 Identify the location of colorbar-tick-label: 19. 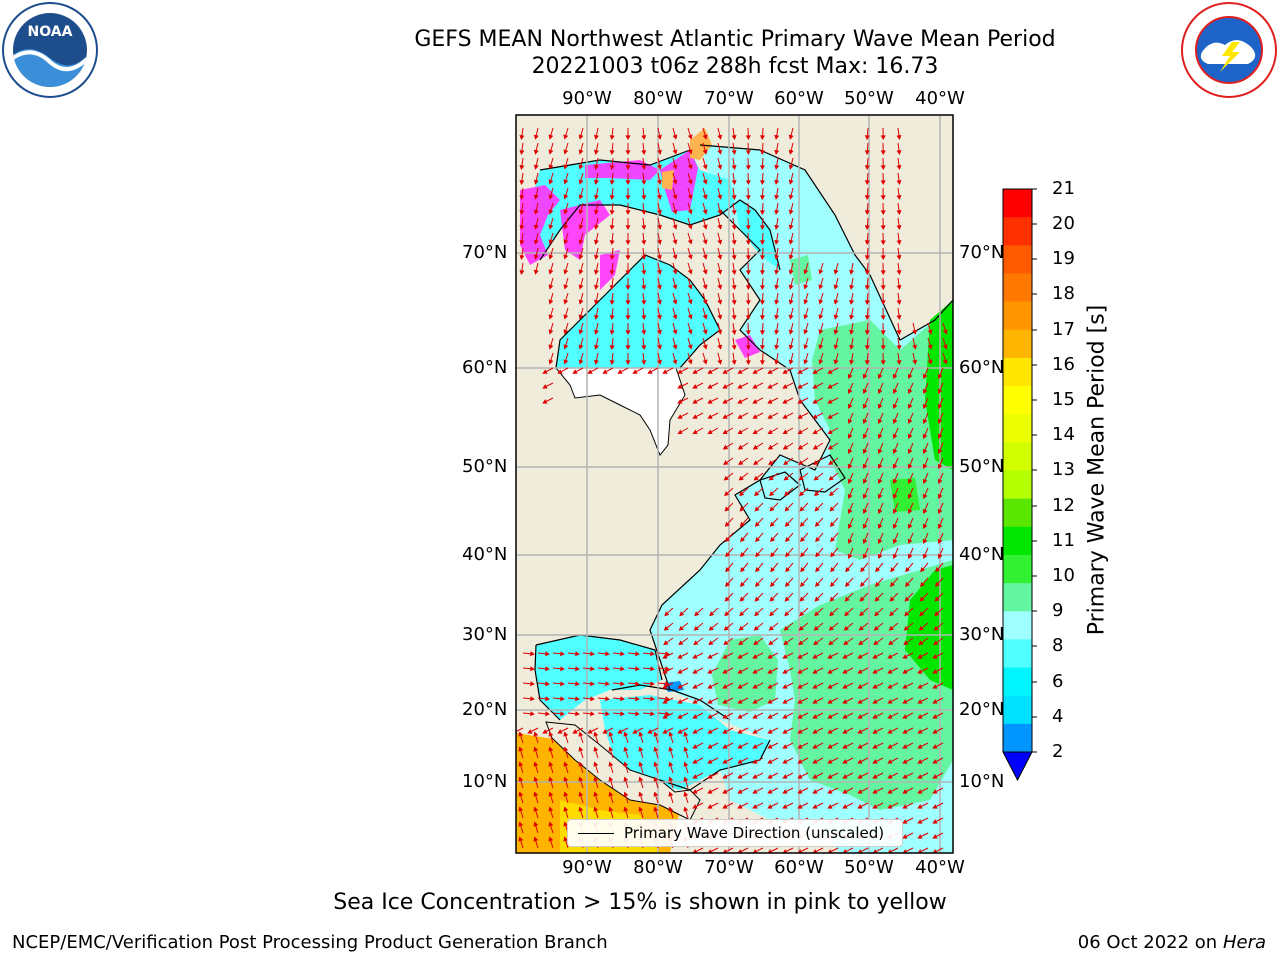
(1063, 258).